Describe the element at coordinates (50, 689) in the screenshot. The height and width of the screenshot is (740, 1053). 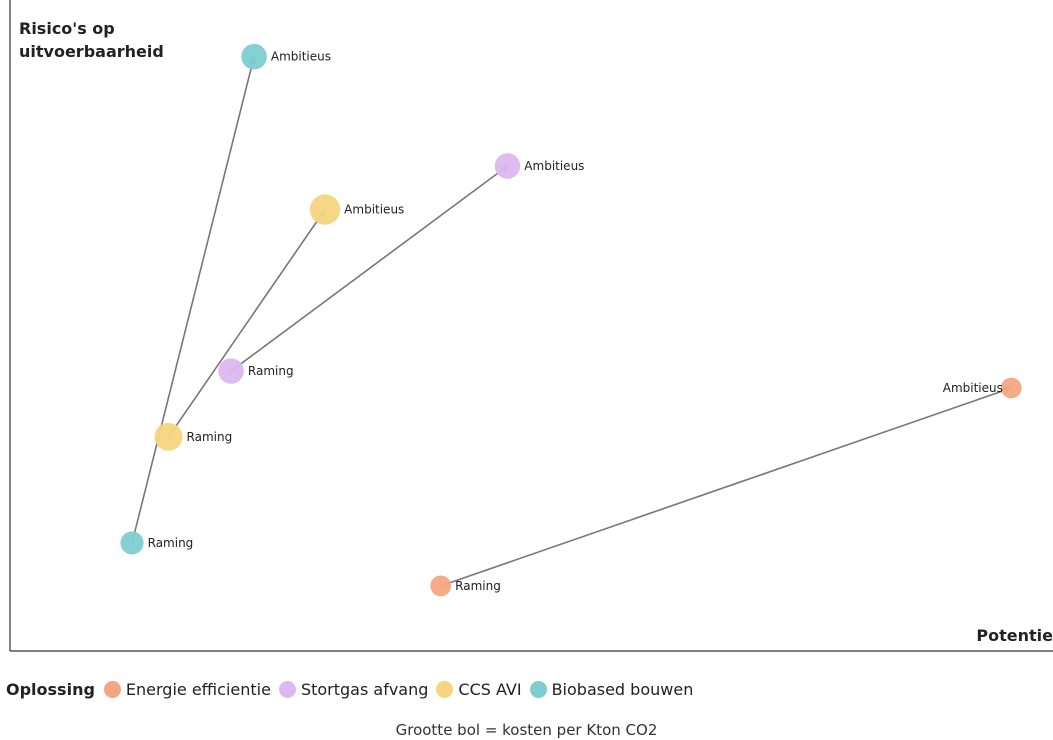
I see `legend-title: Oplossing` at that location.